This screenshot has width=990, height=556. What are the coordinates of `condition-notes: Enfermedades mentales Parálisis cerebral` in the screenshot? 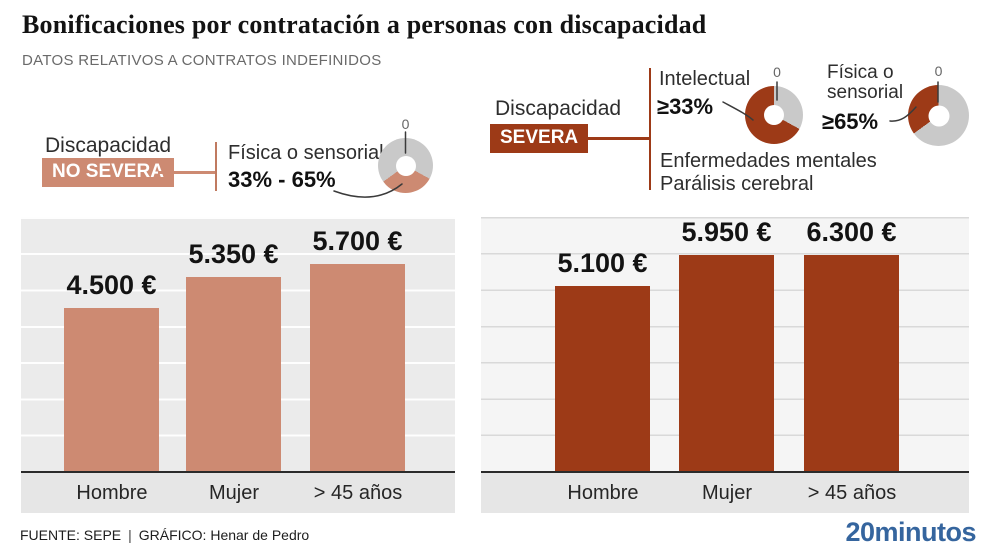 It's located at (768, 173).